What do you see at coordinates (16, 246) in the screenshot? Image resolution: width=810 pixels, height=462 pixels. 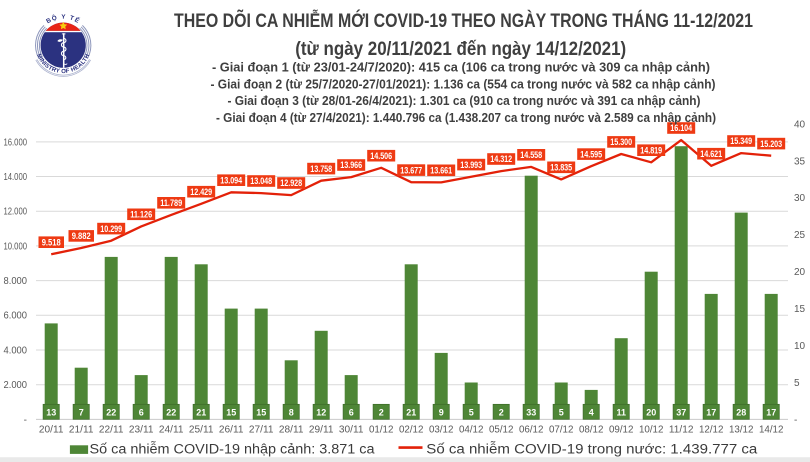 I see `svg-text: 10.000` at bounding box center [16, 246].